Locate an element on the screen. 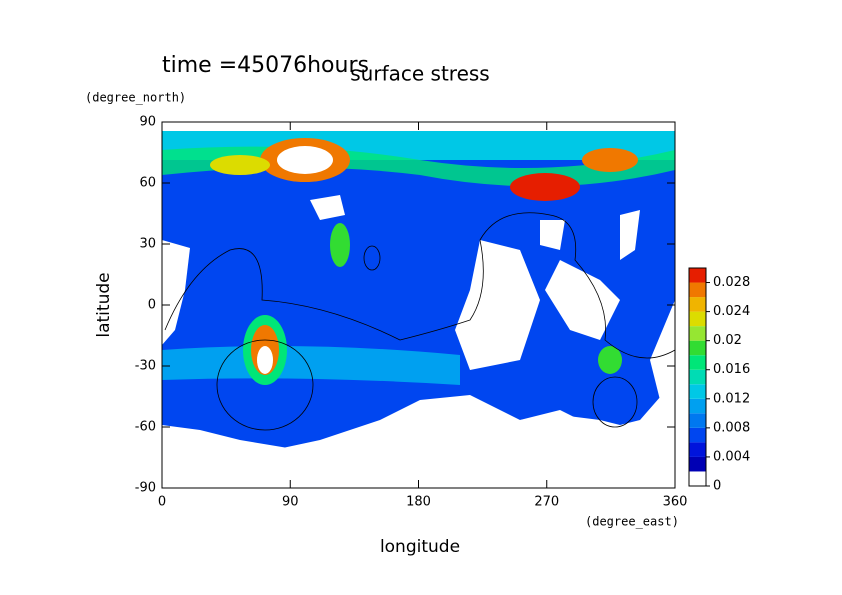 The width and height of the screenshot is (842, 595). colorbar-tick-label: 0.012 is located at coordinates (731, 398).